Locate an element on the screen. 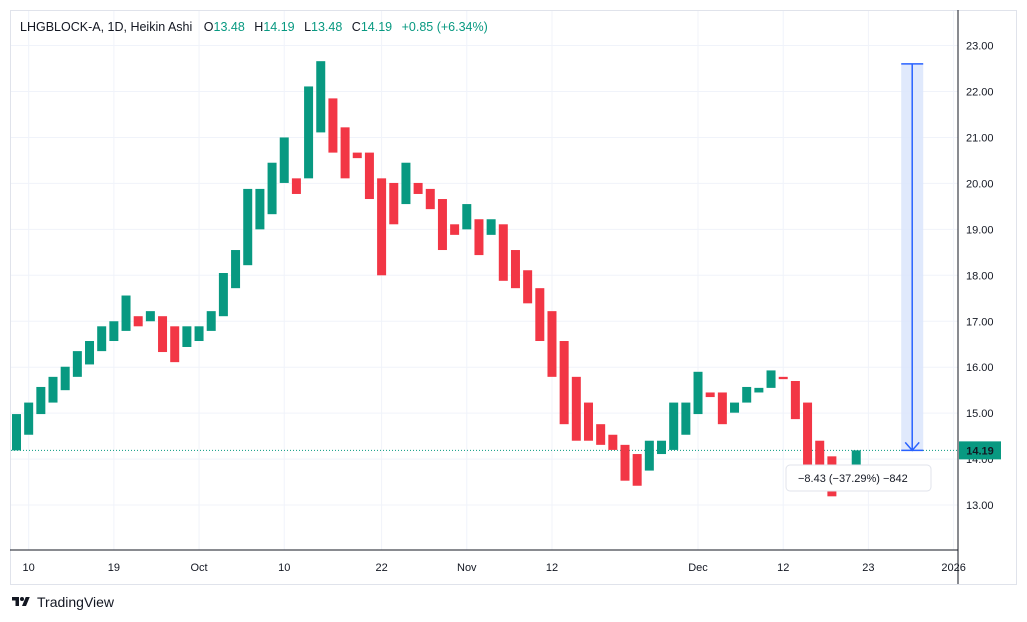  last-price-label: 14.19 is located at coordinates (980, 451).